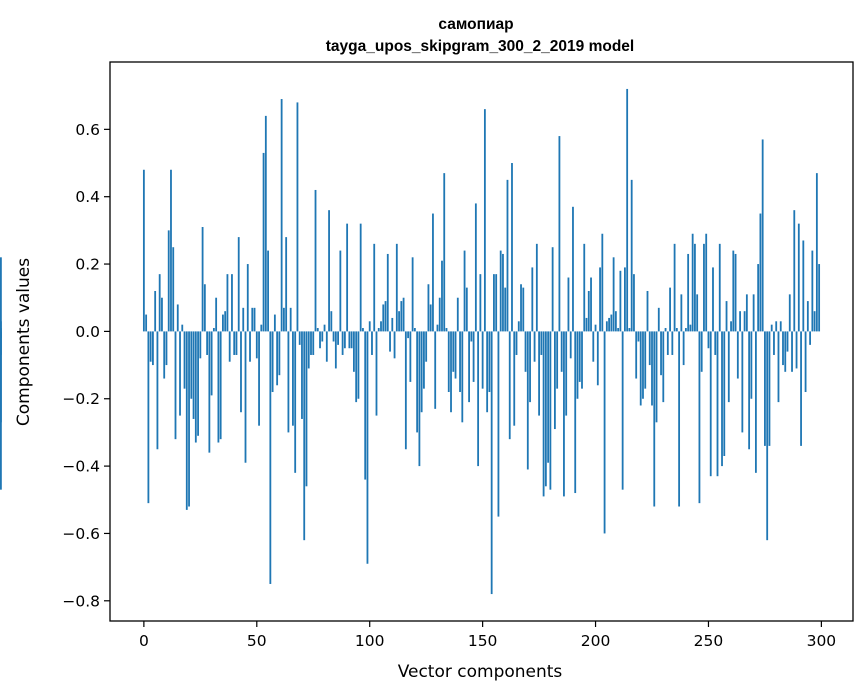 This screenshot has height=696, width=867. Describe the element at coordinates (86, 365) in the screenshot. I see `y-axis-ticks: −0.8 −0.6 −0.4 −0.2 0.0 0.2 0.4 0.6` at that location.